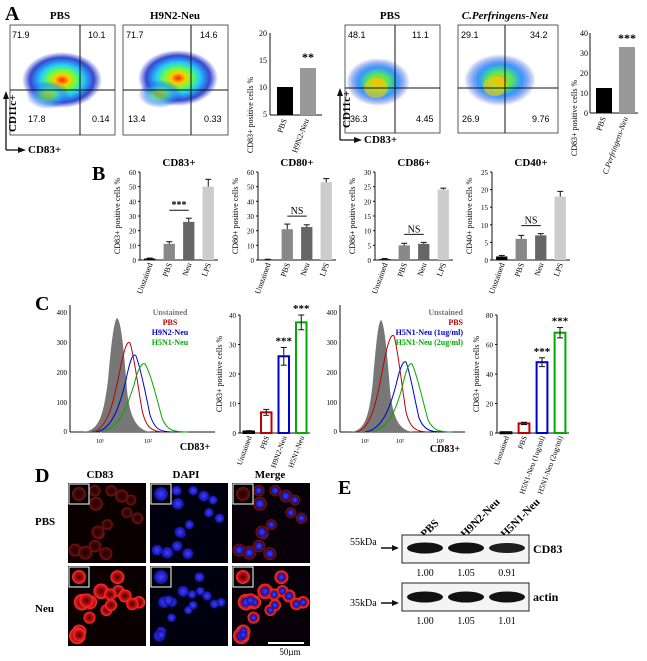  I want to click on row-label: Neu, so click(44, 609).